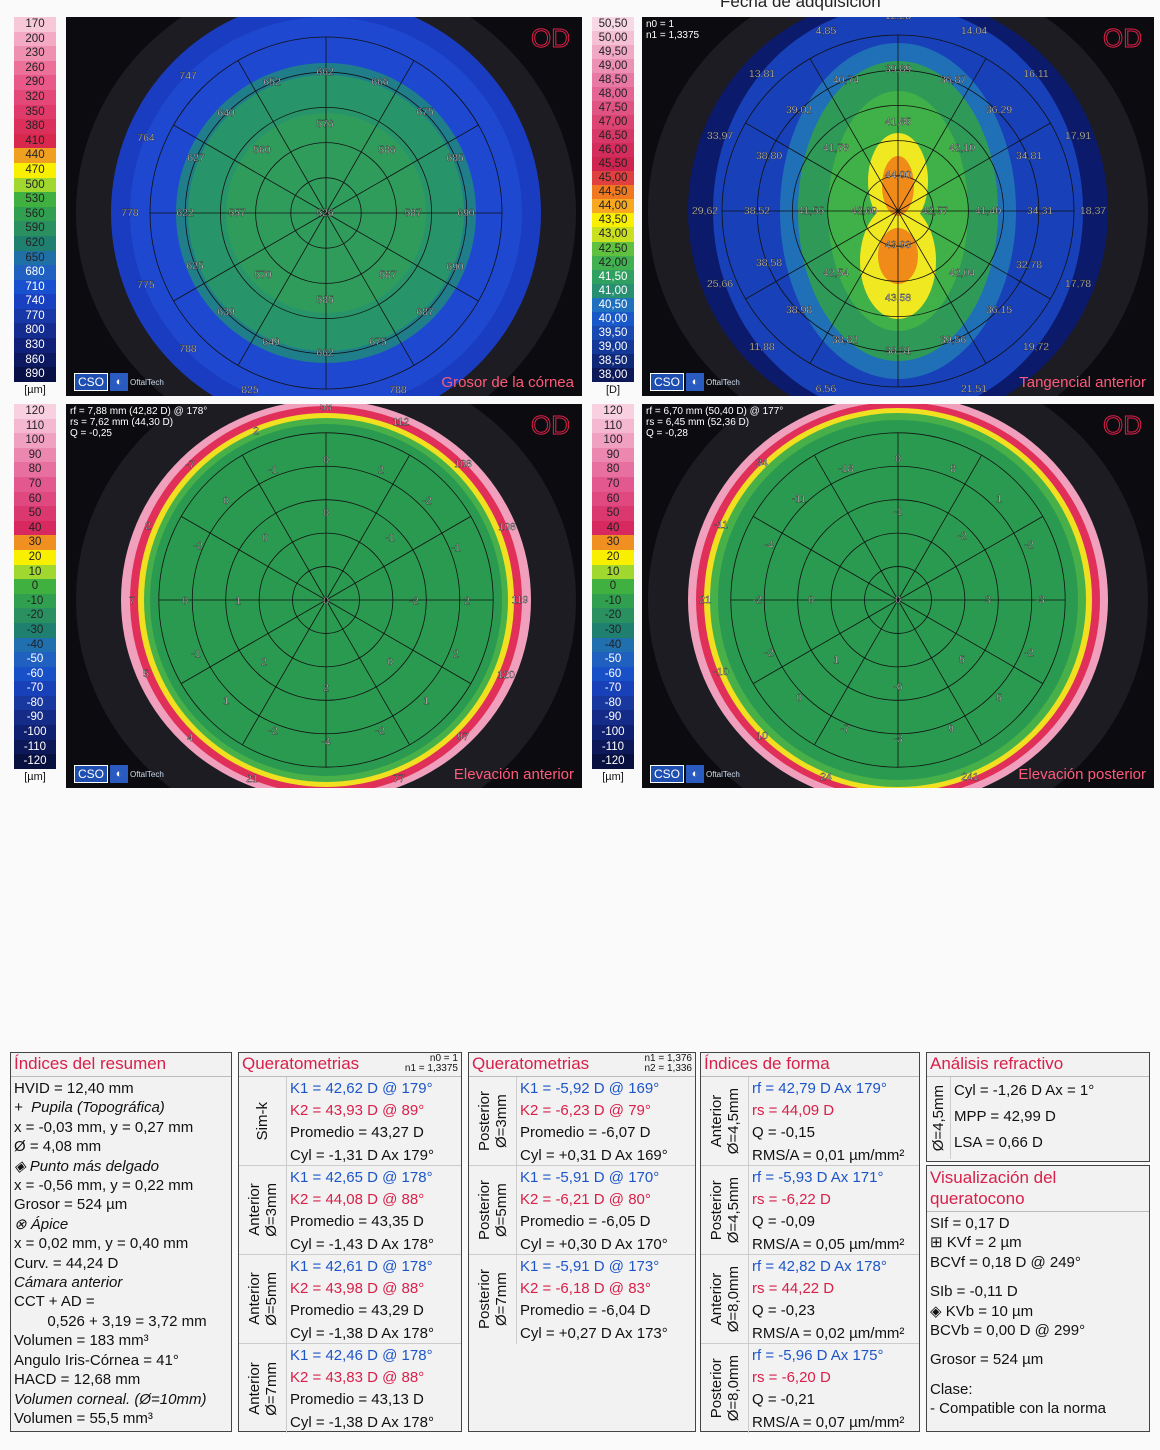 Image resolution: width=1160 pixels, height=1450 pixels. What do you see at coordinates (1036, 74) in the screenshot?
I see `map-value-label: 16,11` at bounding box center [1036, 74].